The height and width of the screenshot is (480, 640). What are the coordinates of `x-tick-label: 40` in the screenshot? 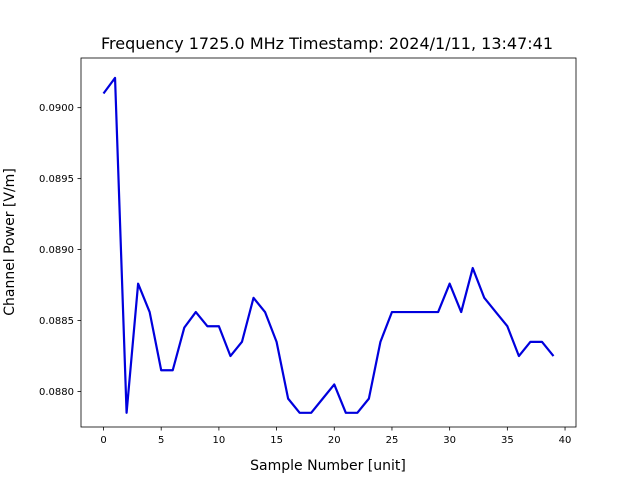 It's located at (565, 440).